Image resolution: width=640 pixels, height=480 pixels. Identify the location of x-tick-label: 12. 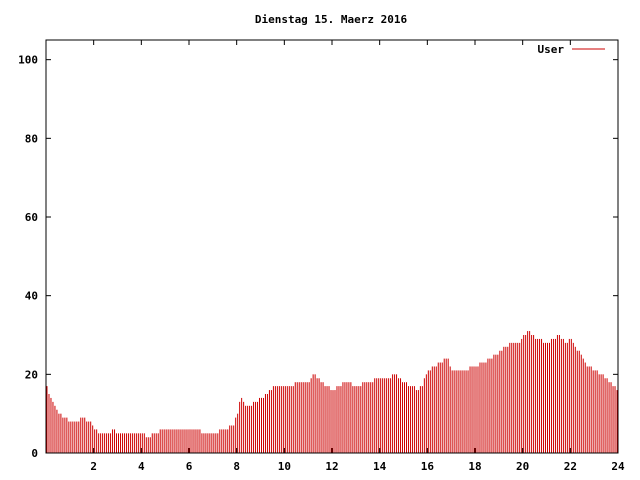
(331, 466).